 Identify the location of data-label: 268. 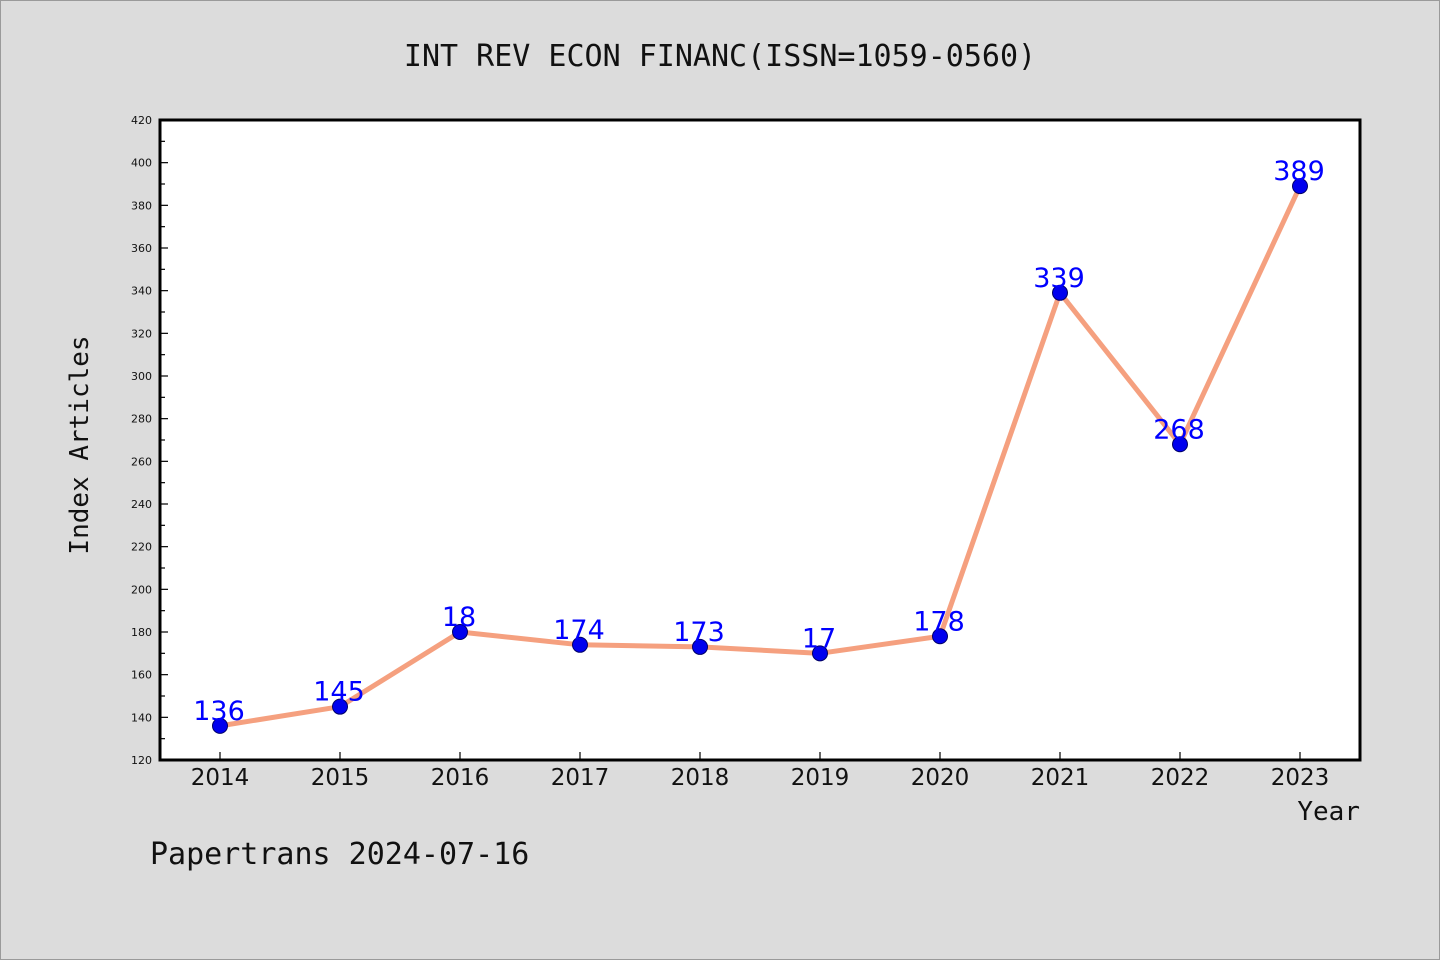
(1179, 429).